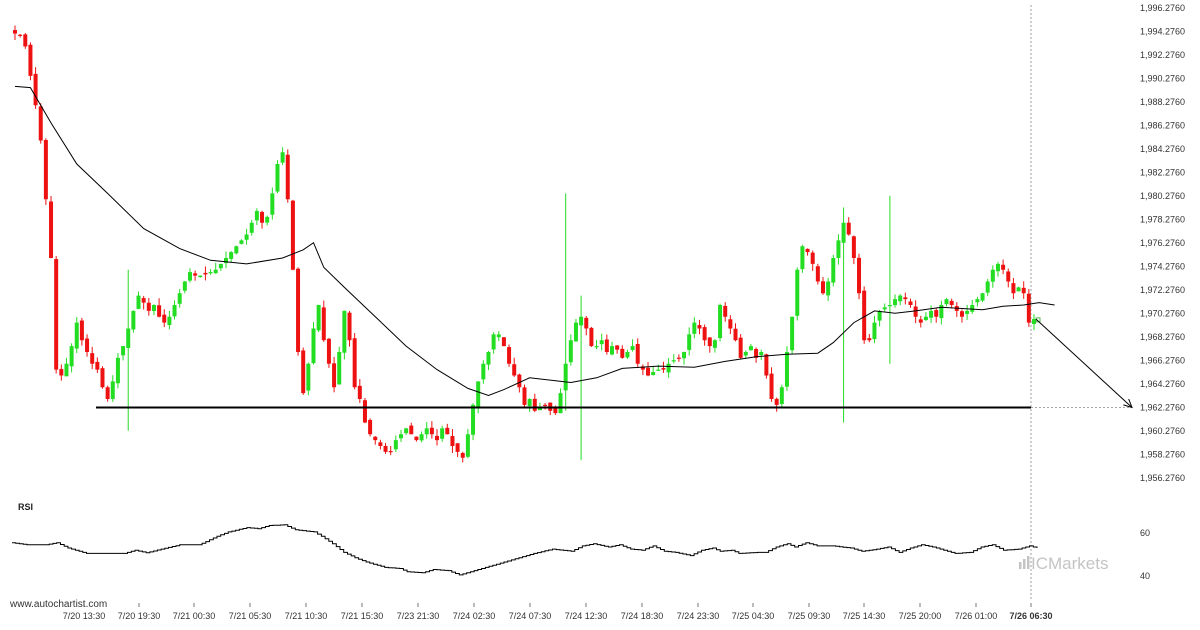 The width and height of the screenshot is (1200, 630). I want to click on time-tick-label: 7/25 20:00, so click(920, 616).